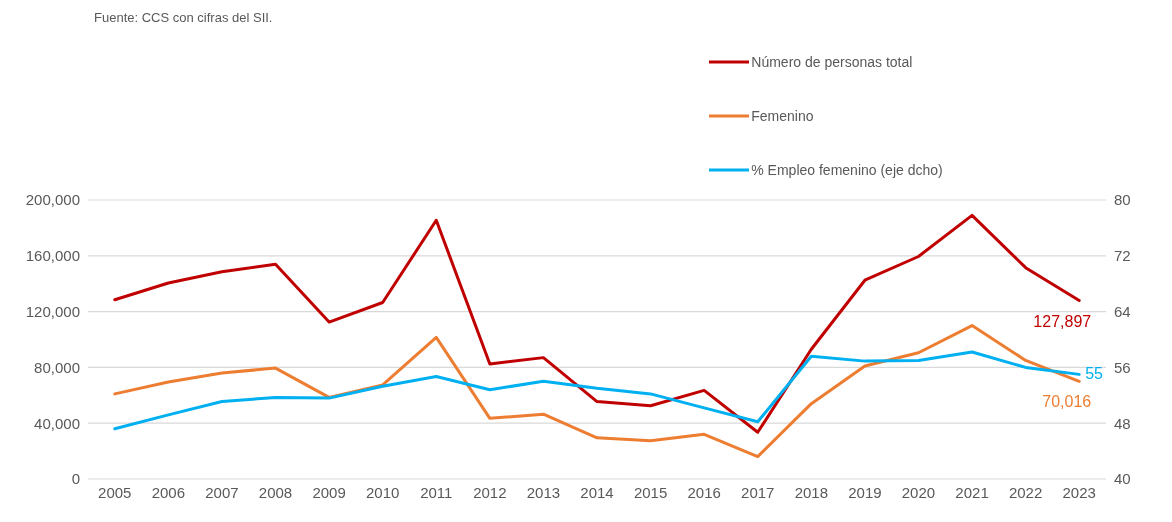 The width and height of the screenshot is (1172, 522). Describe the element at coordinates (52, 256) in the screenshot. I see `y-tick-label: 160,000` at that location.